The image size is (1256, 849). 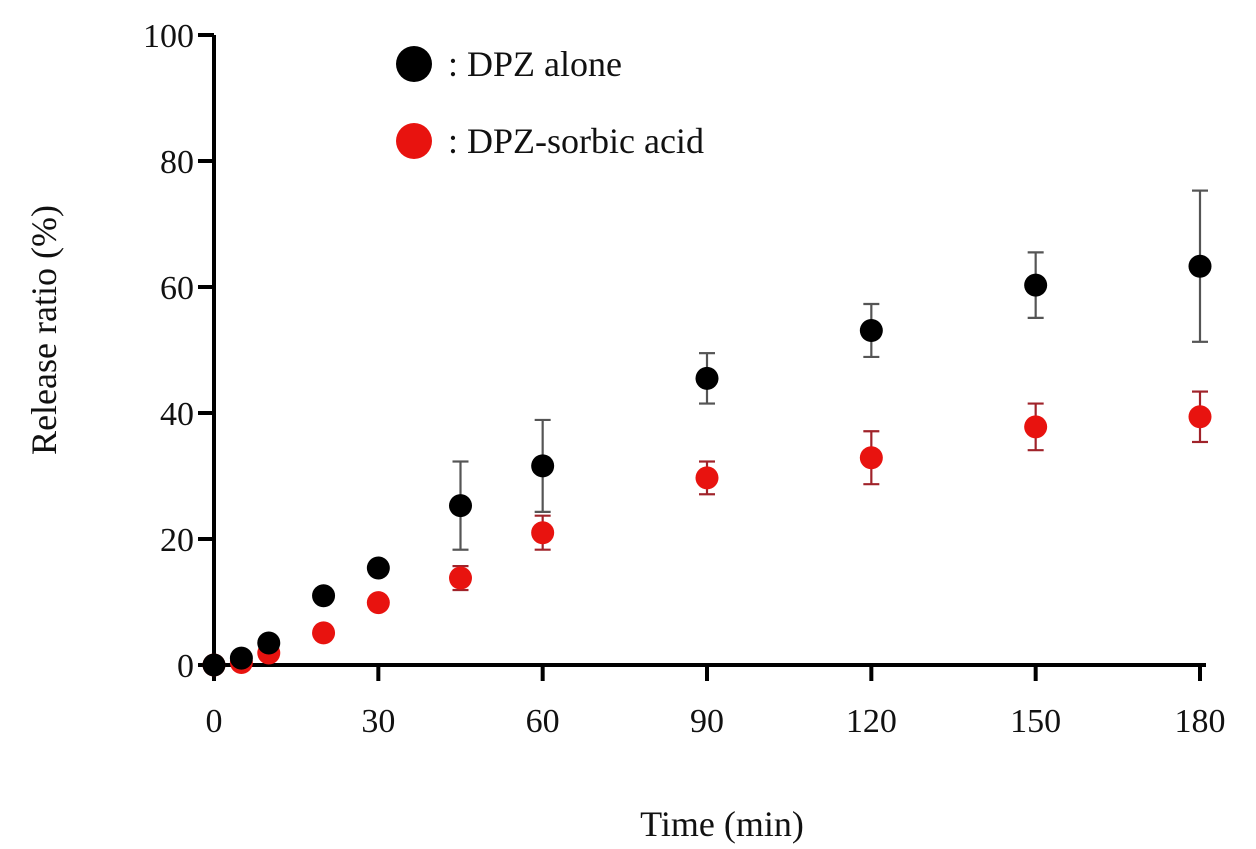 What do you see at coordinates (177, 414) in the screenshot?
I see `y-tick-label: 40` at bounding box center [177, 414].